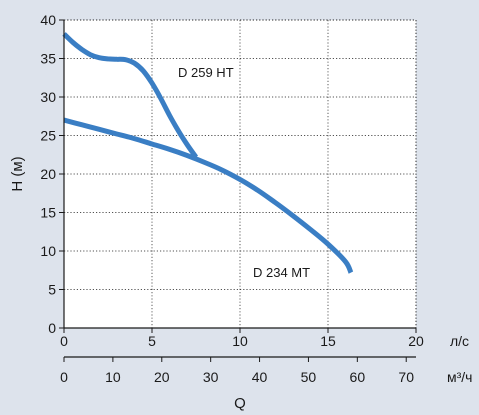 This screenshot has height=415, width=479. I want to click on y-axis-title: H (м), so click(17, 173).